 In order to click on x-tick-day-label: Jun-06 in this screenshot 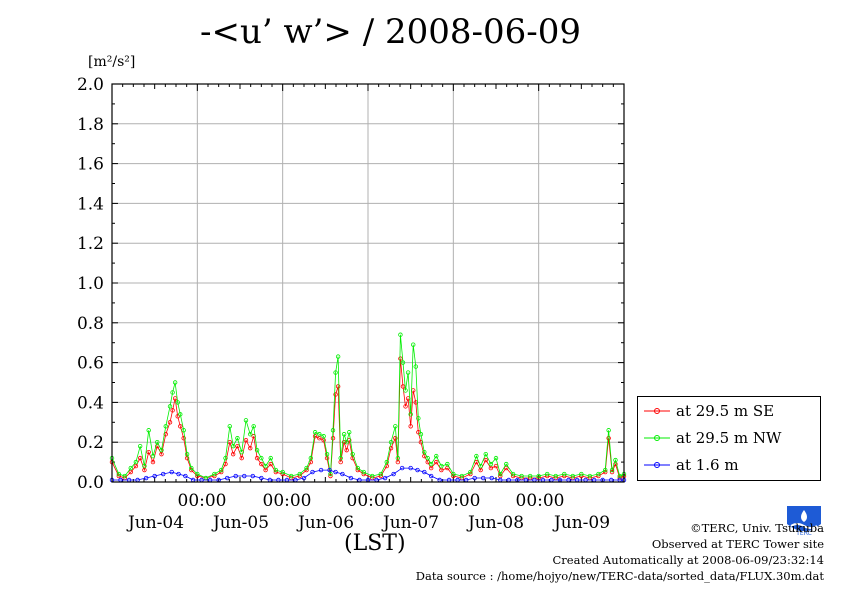, I will do `click(325, 523)`.